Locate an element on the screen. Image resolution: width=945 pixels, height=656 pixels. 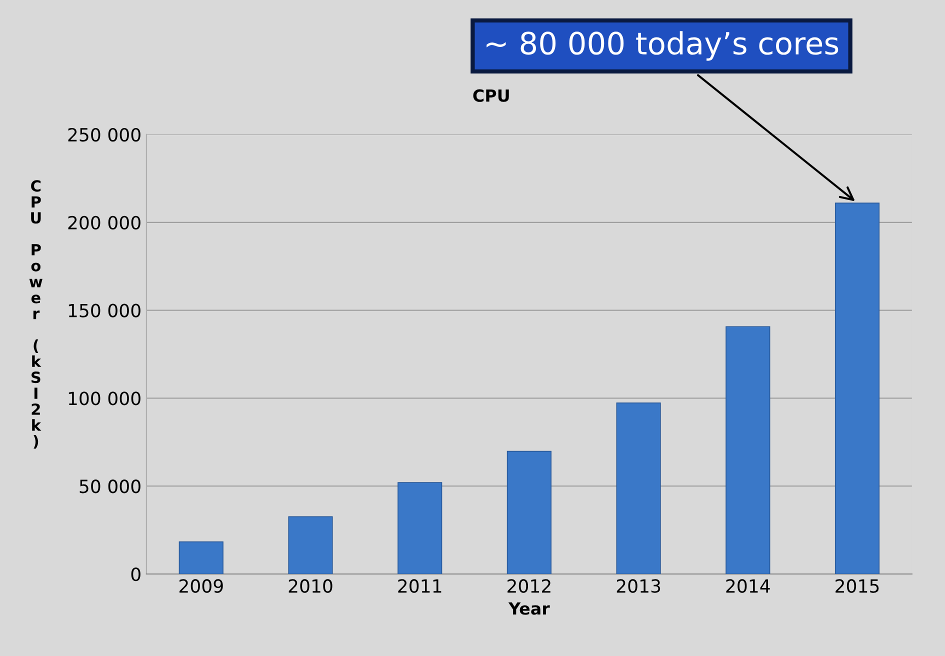
x-tick-label: 2015 is located at coordinates (857, 586).